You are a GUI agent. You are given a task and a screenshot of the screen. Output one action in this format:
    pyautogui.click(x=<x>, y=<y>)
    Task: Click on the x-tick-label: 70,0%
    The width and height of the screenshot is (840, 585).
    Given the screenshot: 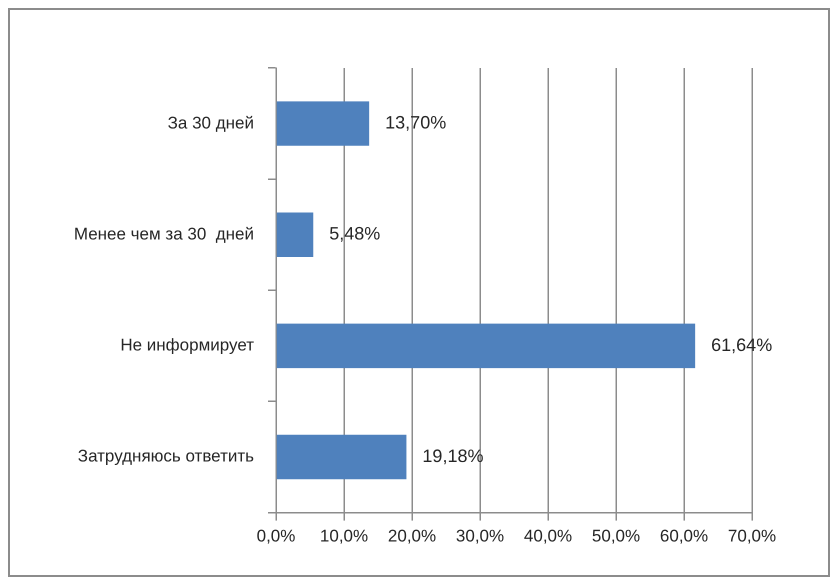 What is the action you would take?
    pyautogui.click(x=752, y=536)
    